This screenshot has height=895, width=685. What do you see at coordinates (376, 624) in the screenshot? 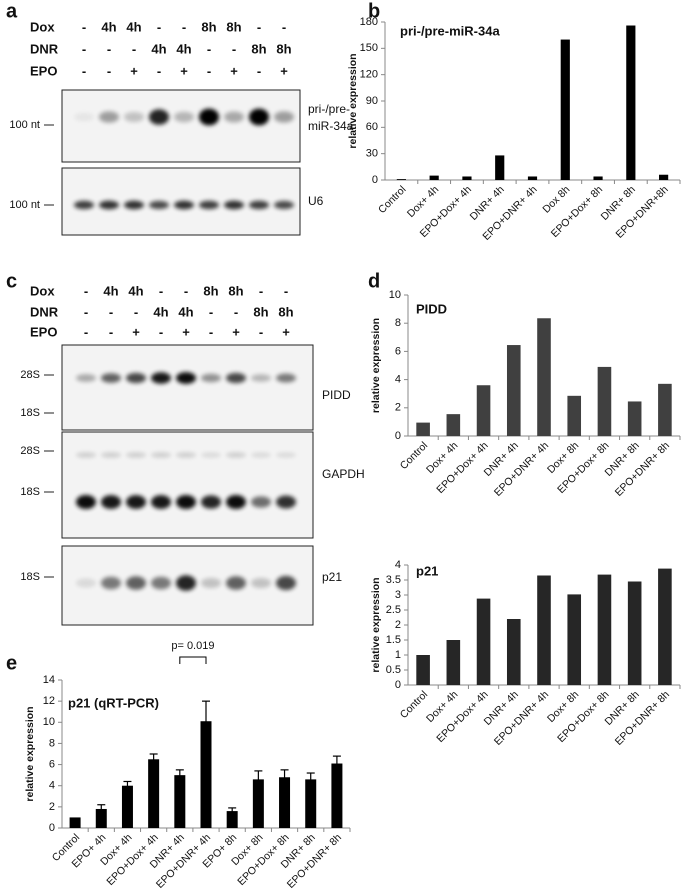
I see `y-axis-label: relative expression` at bounding box center [376, 624].